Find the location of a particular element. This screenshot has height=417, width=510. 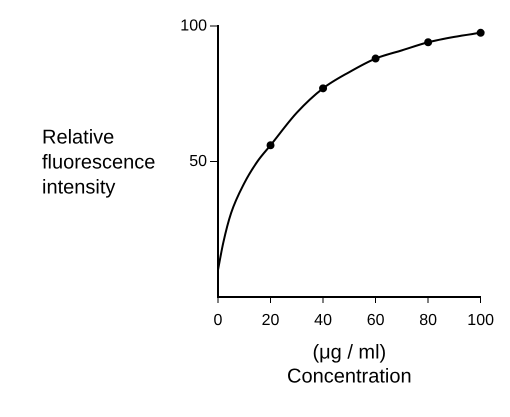

x-tick-label: 100 is located at coordinates (480, 321).